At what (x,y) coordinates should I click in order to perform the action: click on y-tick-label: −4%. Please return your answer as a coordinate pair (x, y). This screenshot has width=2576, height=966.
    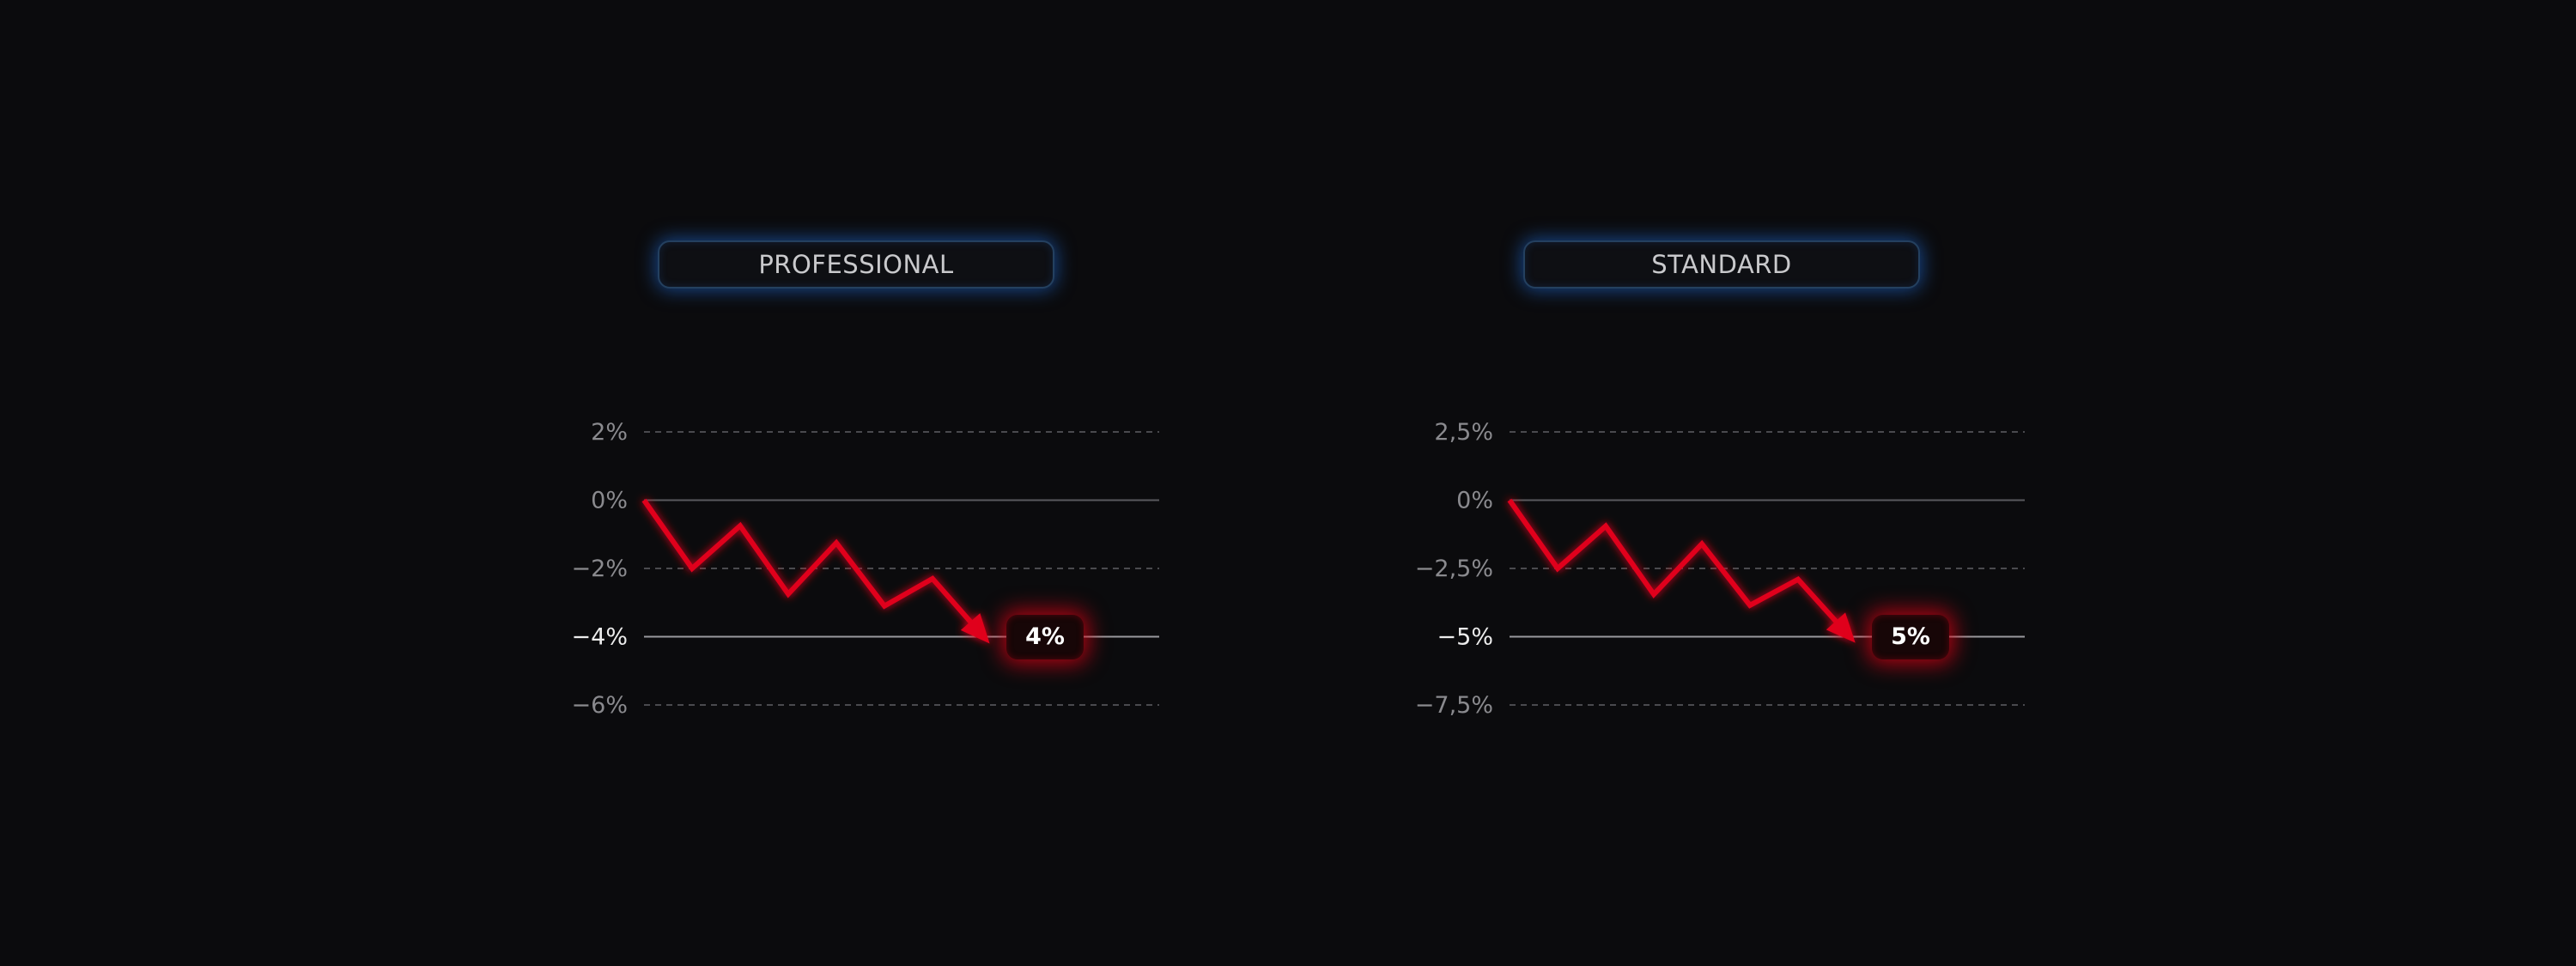
    Looking at the image, I should click on (600, 638).